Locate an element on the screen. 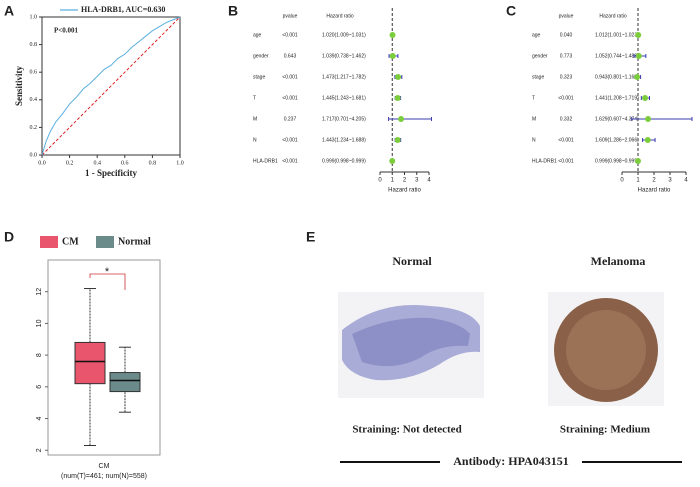  x-tick-label: 0.0 is located at coordinates (42, 163).